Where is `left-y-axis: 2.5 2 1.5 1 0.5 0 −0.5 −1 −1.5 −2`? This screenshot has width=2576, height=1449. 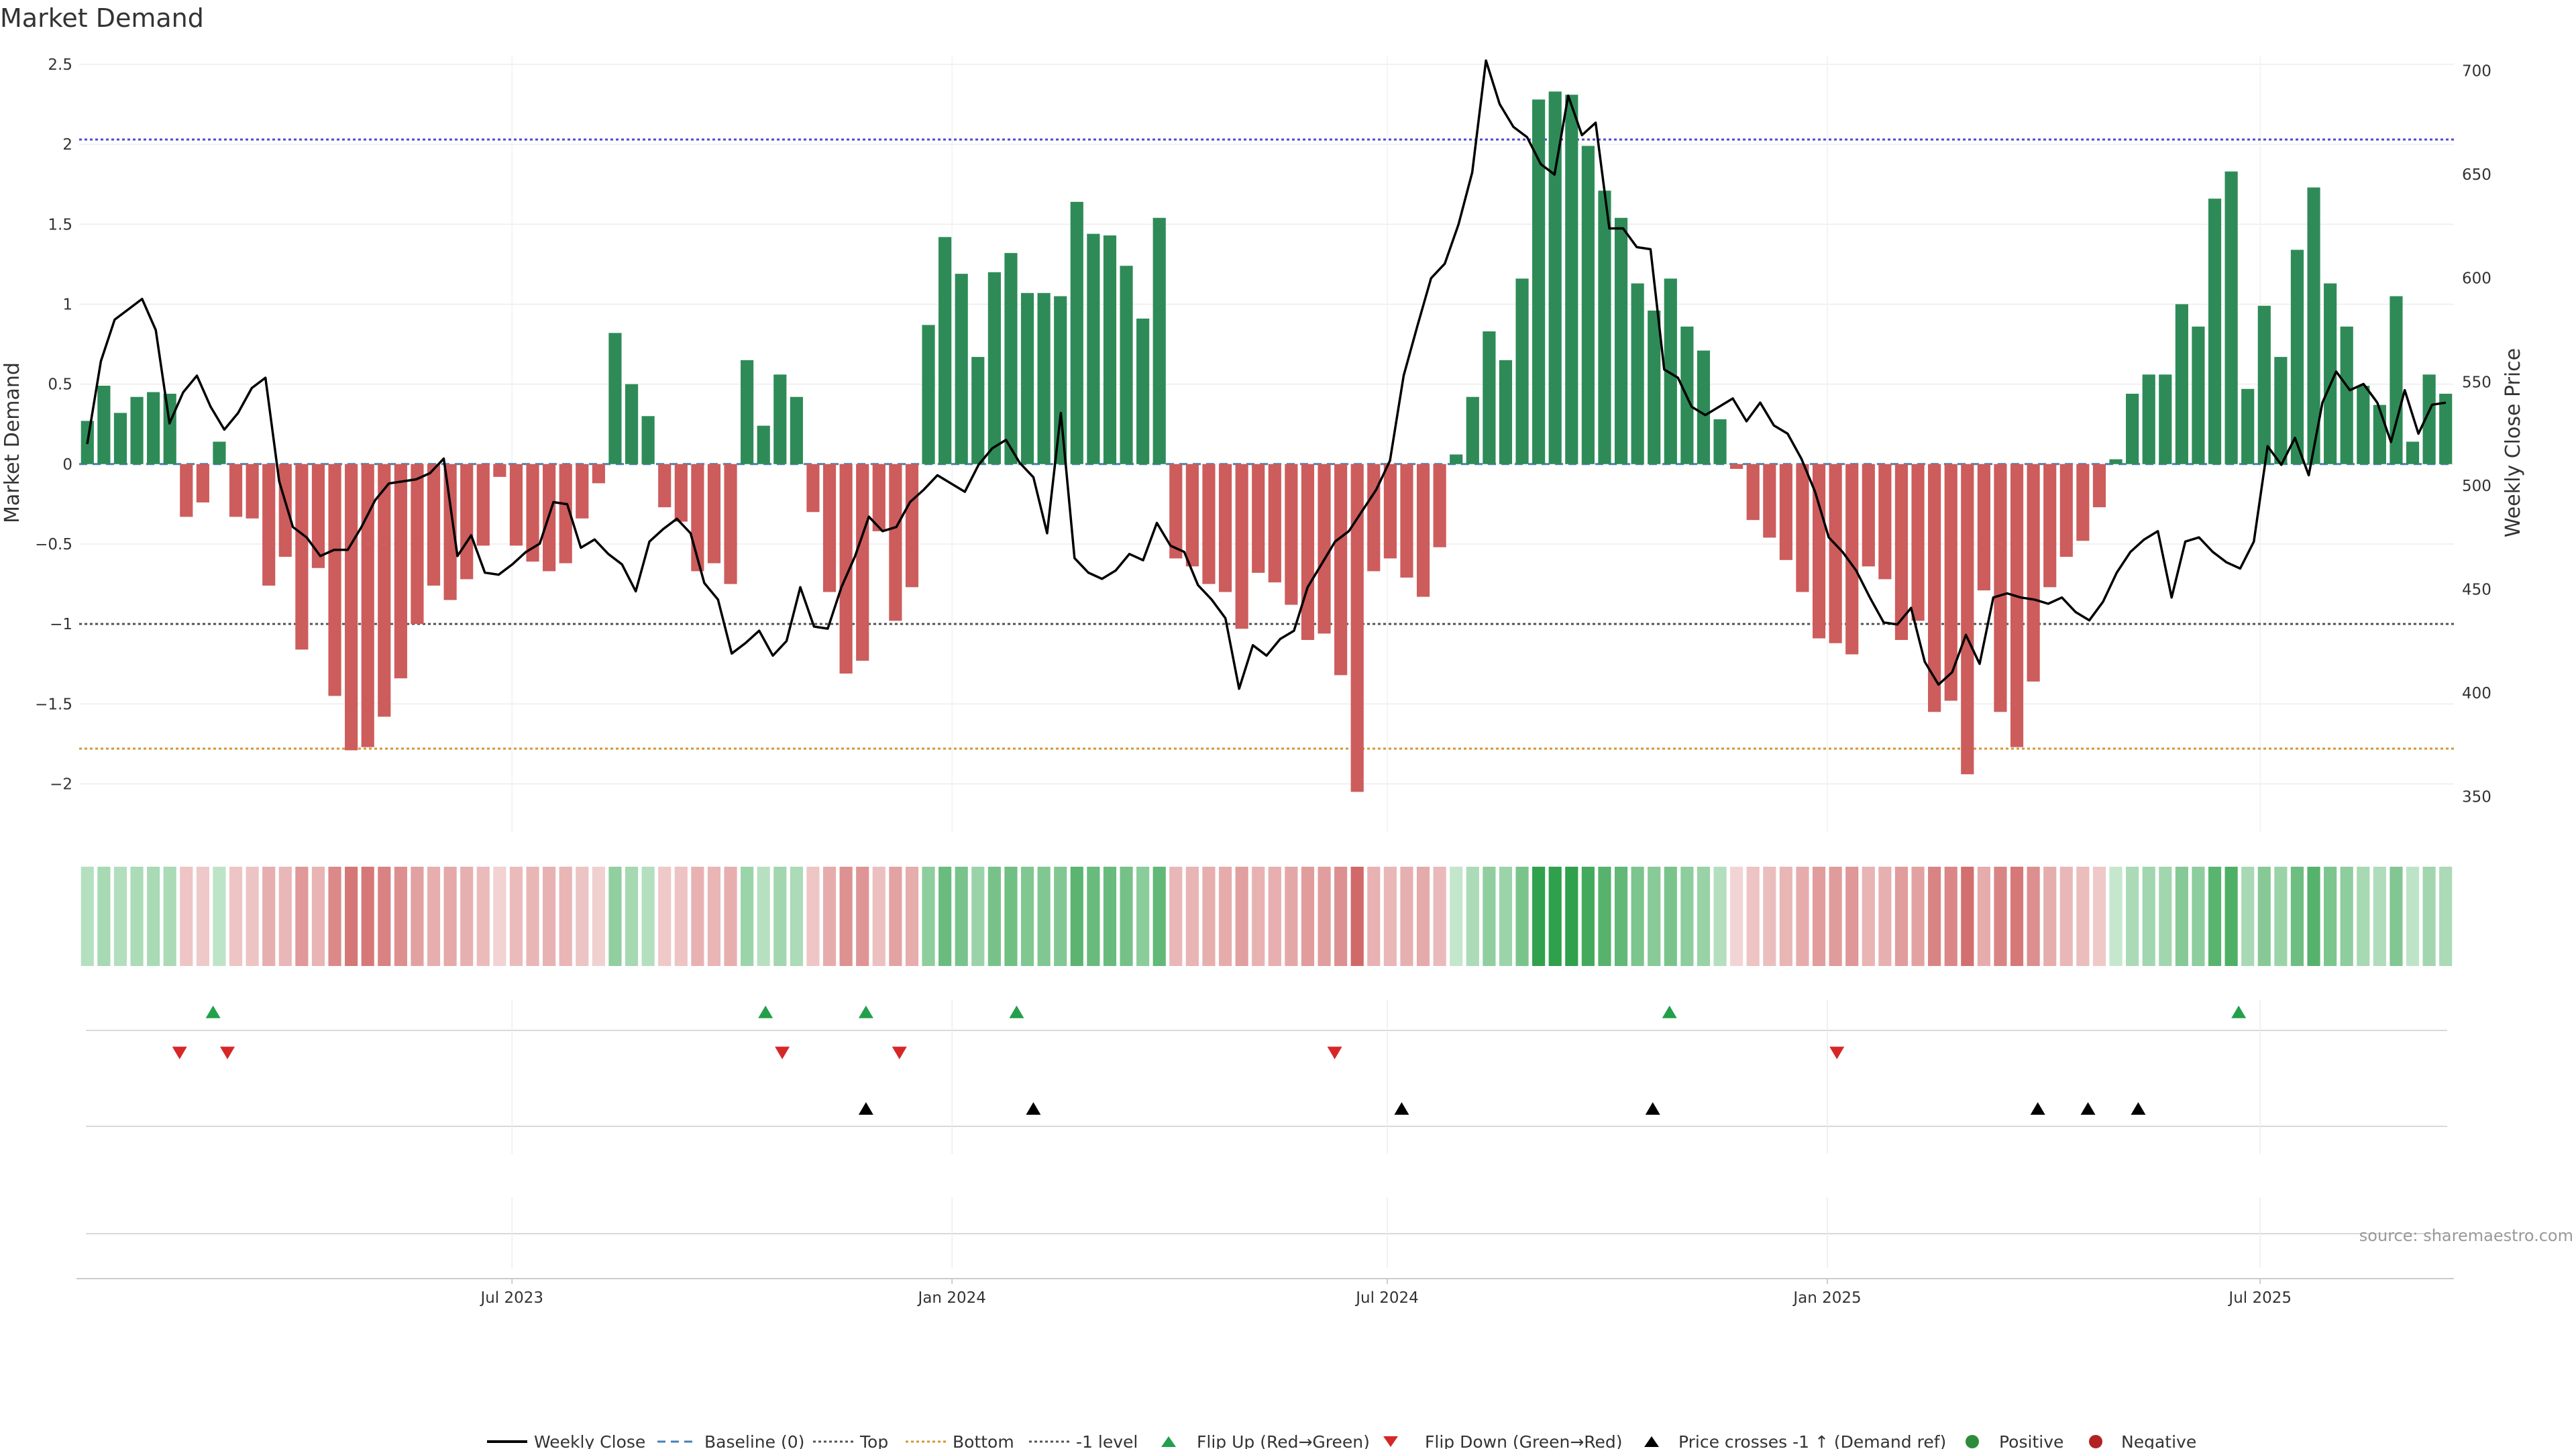
left-y-axis: 2.5 2 1.5 1 0.5 0 −0.5 −1 −1.5 −2 is located at coordinates (53, 425).